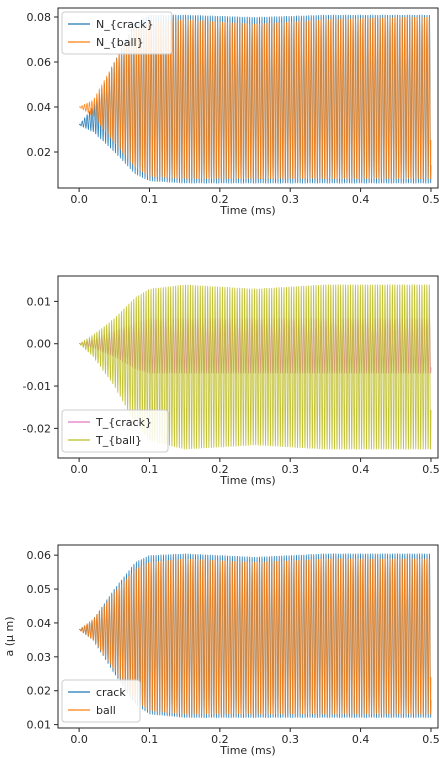 This screenshot has height=758, width=442. I want to click on legend-label: ball, so click(106, 710).